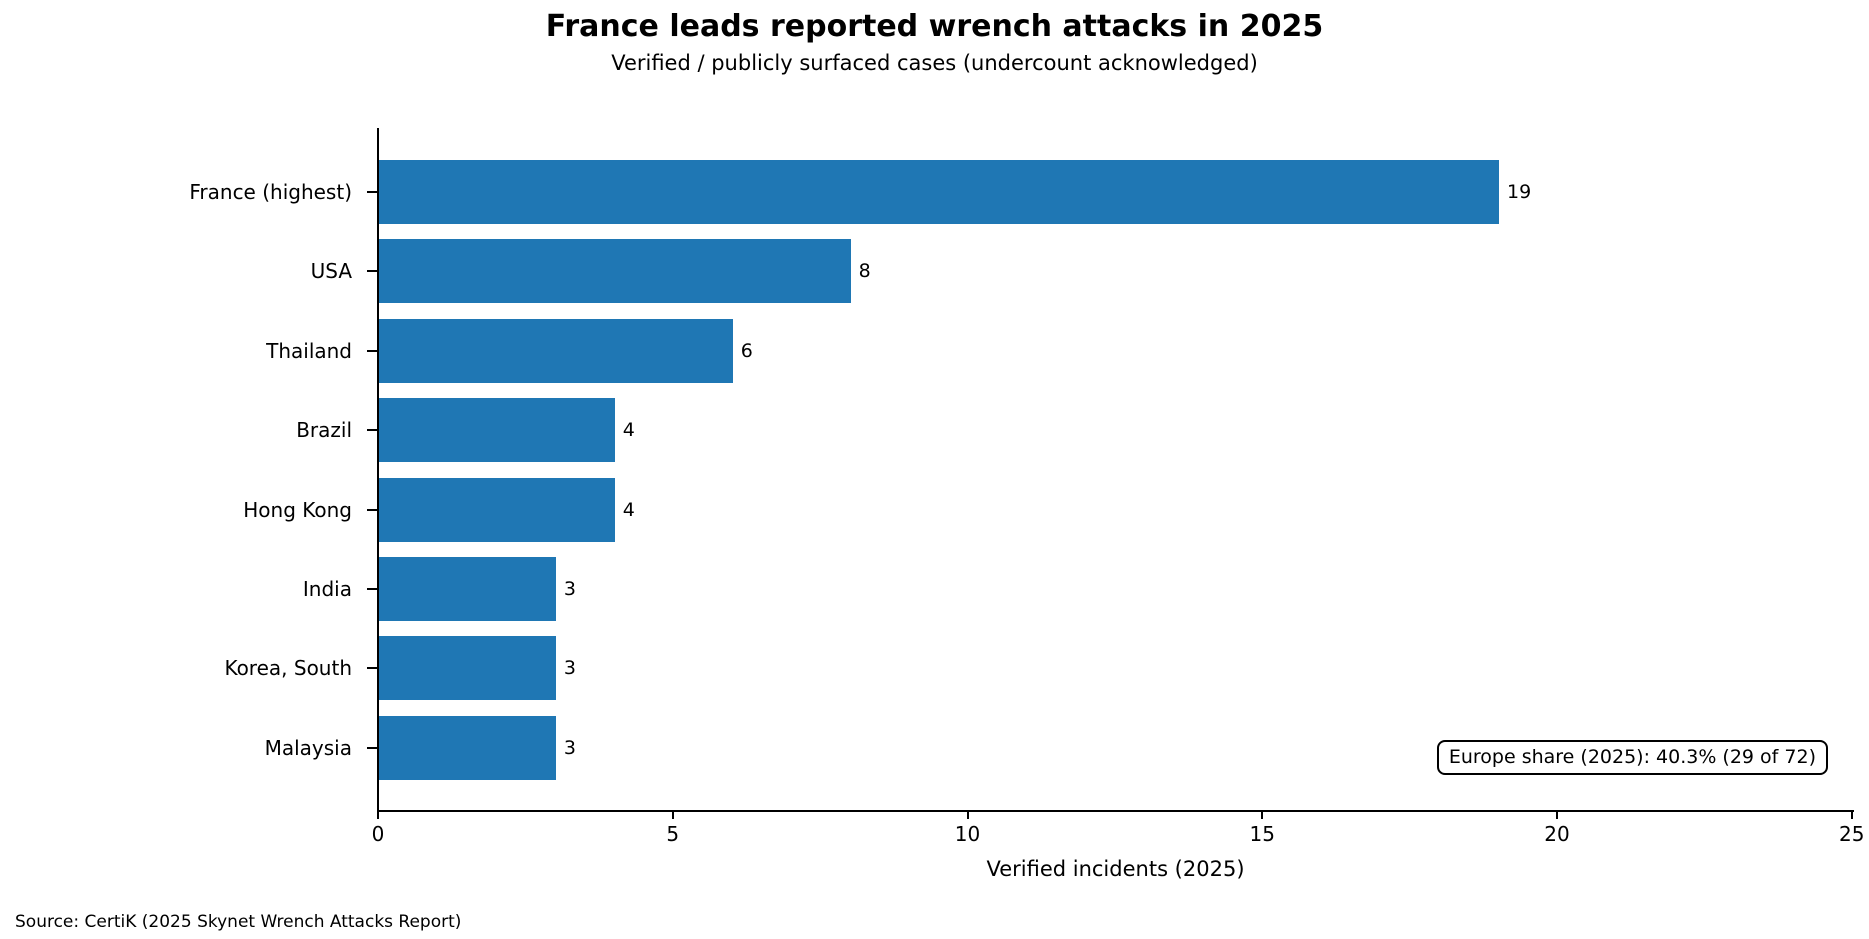 This screenshot has height=939, width=1869. What do you see at coordinates (1262, 834) in the screenshot?
I see `x-tick-label: 15` at bounding box center [1262, 834].